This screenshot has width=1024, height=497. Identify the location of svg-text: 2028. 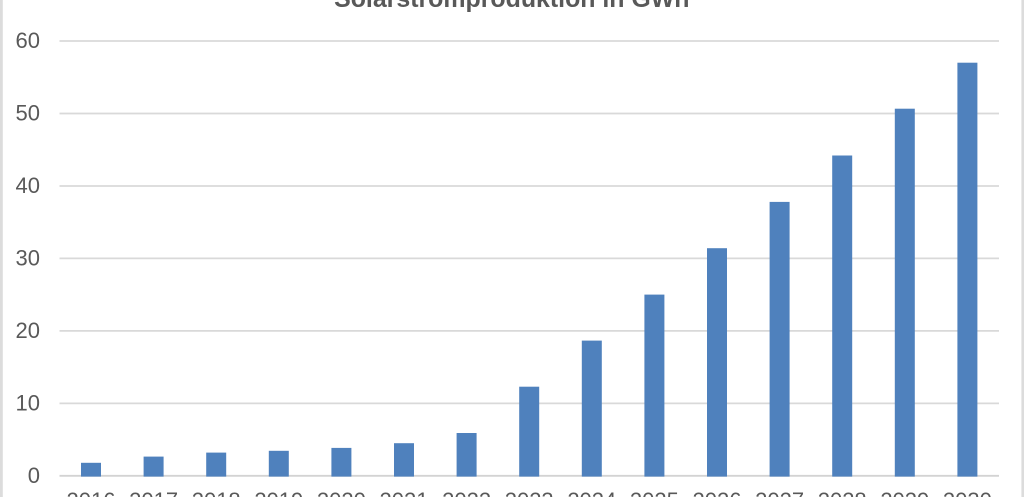
(842, 492).